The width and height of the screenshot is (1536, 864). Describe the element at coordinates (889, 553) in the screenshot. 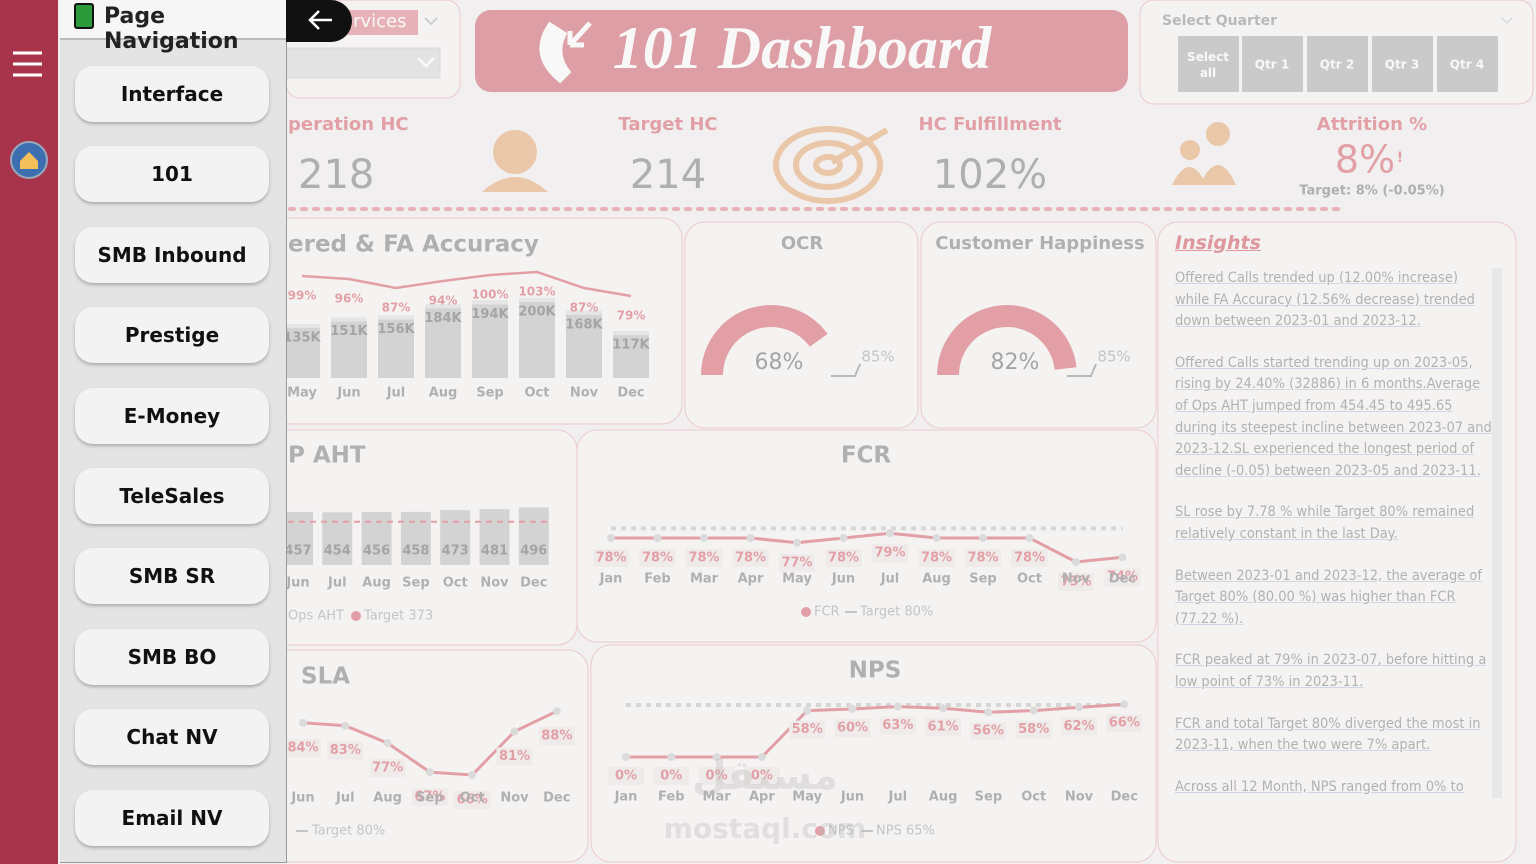

I see `data-label: 79%` at that location.